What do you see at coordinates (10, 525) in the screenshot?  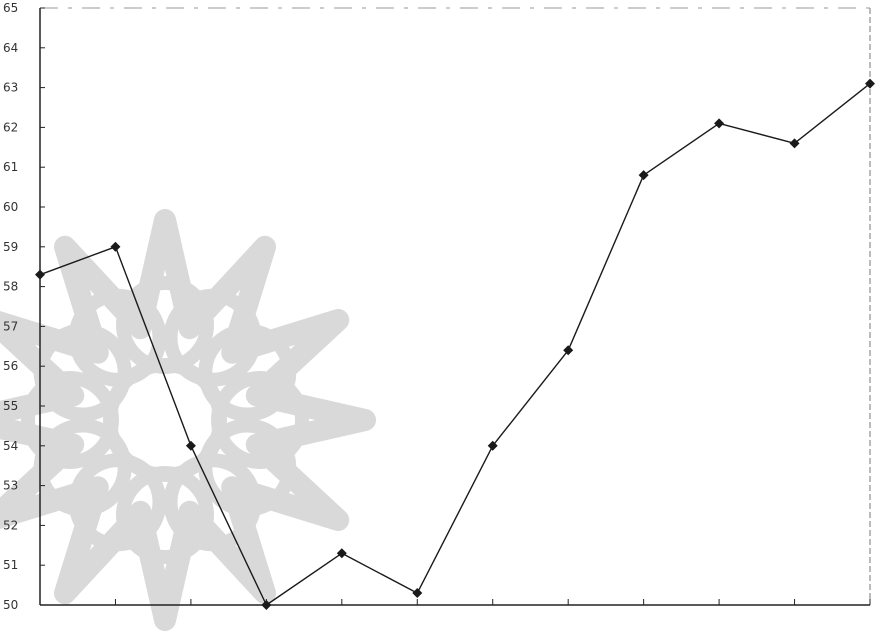 I see `y-tick-label: 52` at bounding box center [10, 525].